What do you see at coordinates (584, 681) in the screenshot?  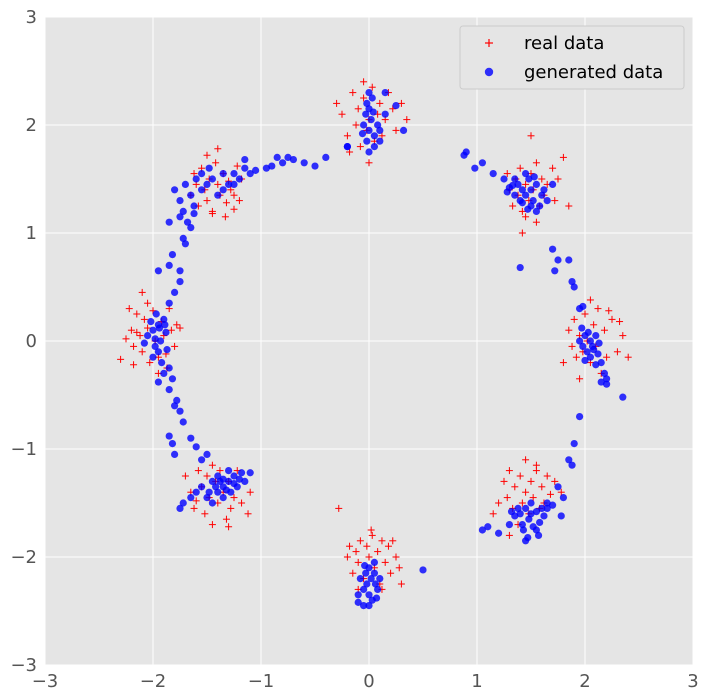 I see `x-tick-label: 2` at bounding box center [584, 681].